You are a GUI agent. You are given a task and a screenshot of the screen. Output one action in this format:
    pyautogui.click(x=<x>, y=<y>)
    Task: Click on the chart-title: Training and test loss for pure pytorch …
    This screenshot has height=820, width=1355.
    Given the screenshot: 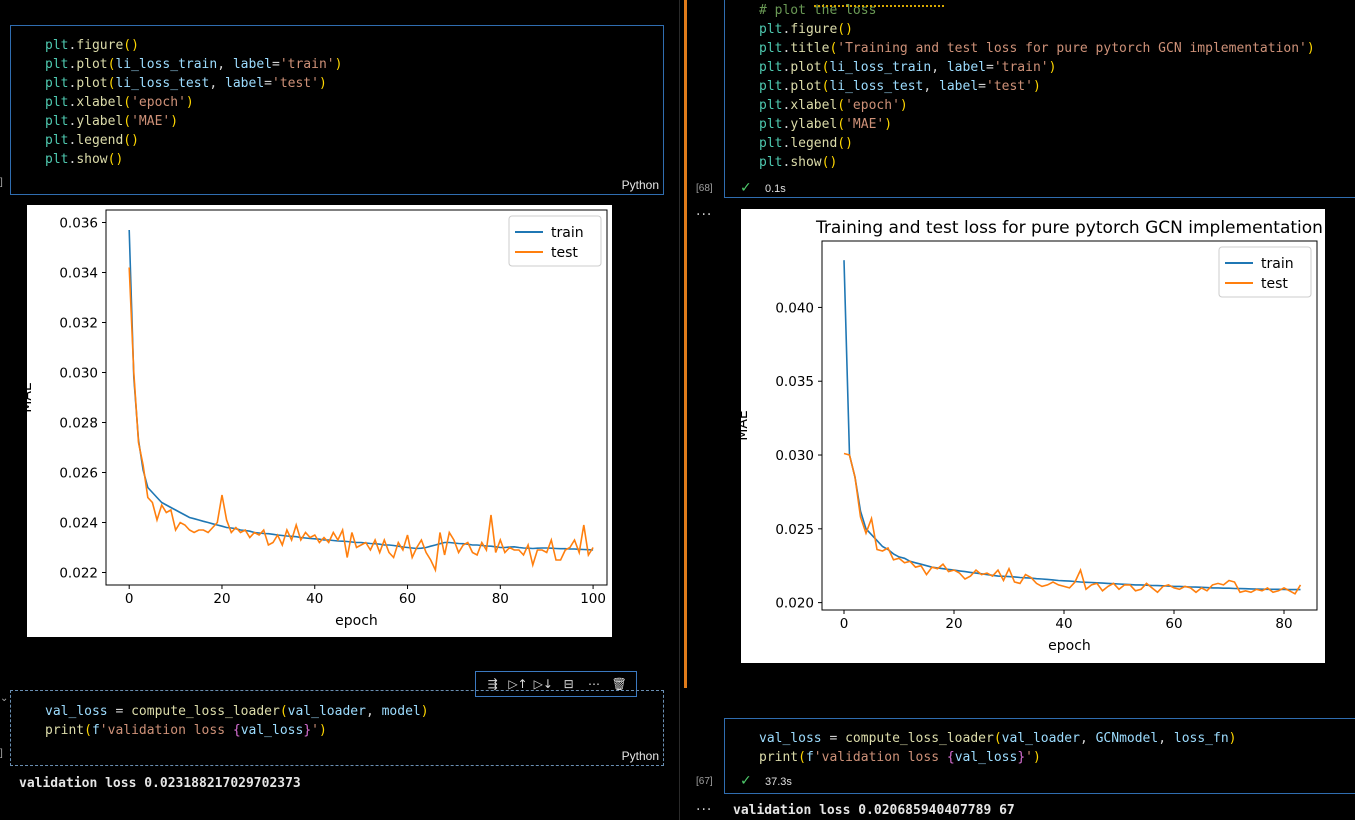 What is the action you would take?
    pyautogui.click(x=1069, y=228)
    